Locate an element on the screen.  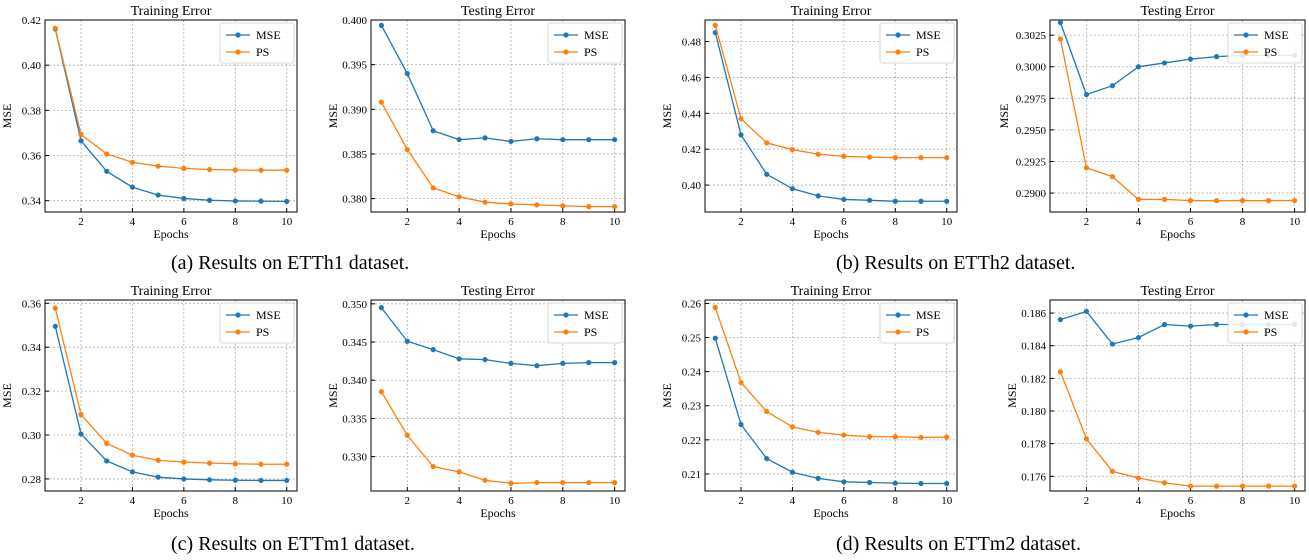
legend-label-mse: MSE is located at coordinates (596, 315).